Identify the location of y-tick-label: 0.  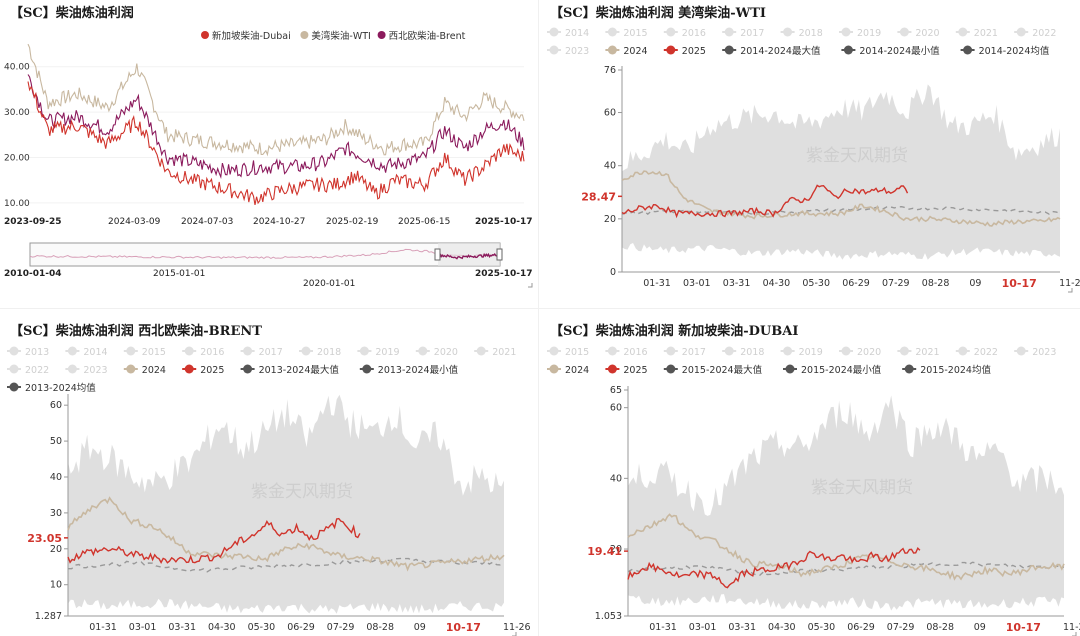
(613, 272).